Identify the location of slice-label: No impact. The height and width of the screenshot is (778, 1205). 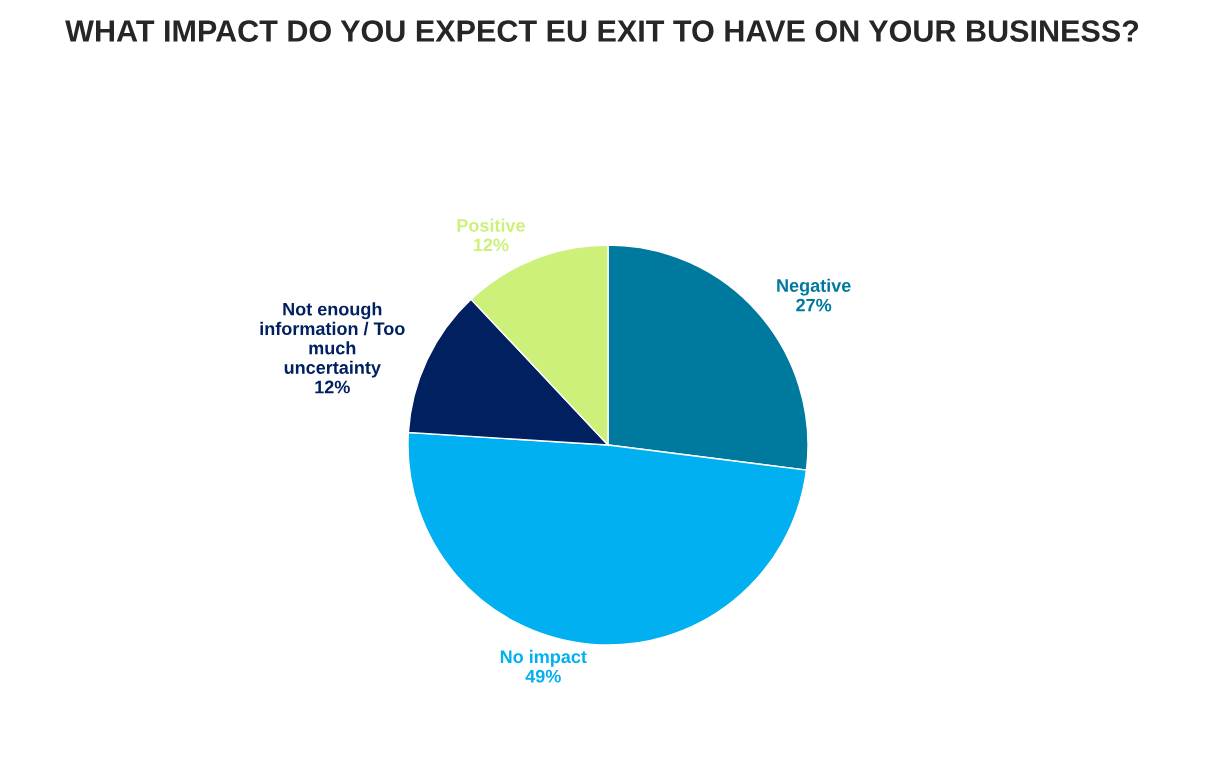
(543, 658).